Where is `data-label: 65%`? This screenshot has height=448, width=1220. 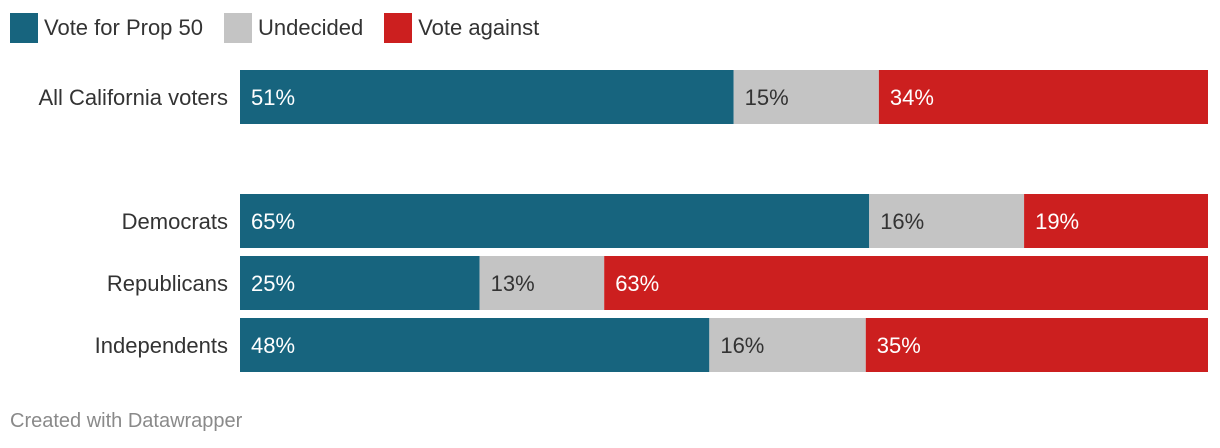
data-label: 65% is located at coordinates (273, 221).